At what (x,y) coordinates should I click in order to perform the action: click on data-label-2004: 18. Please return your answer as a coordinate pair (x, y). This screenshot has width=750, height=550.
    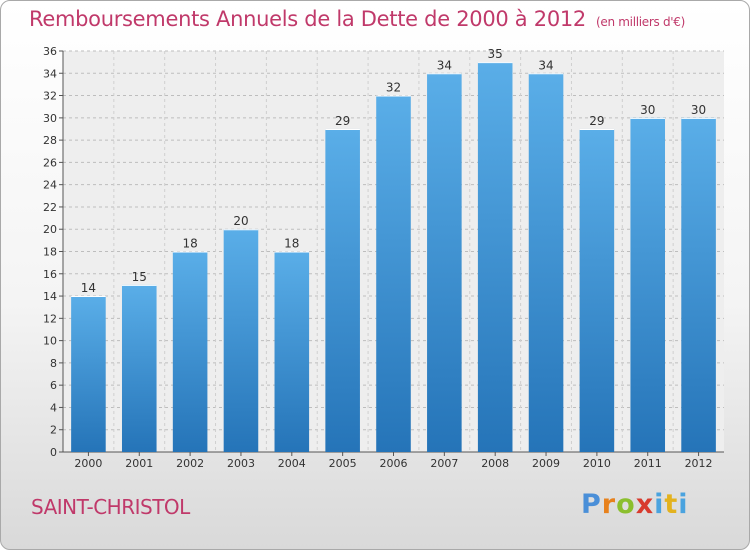
    Looking at the image, I should click on (291, 244).